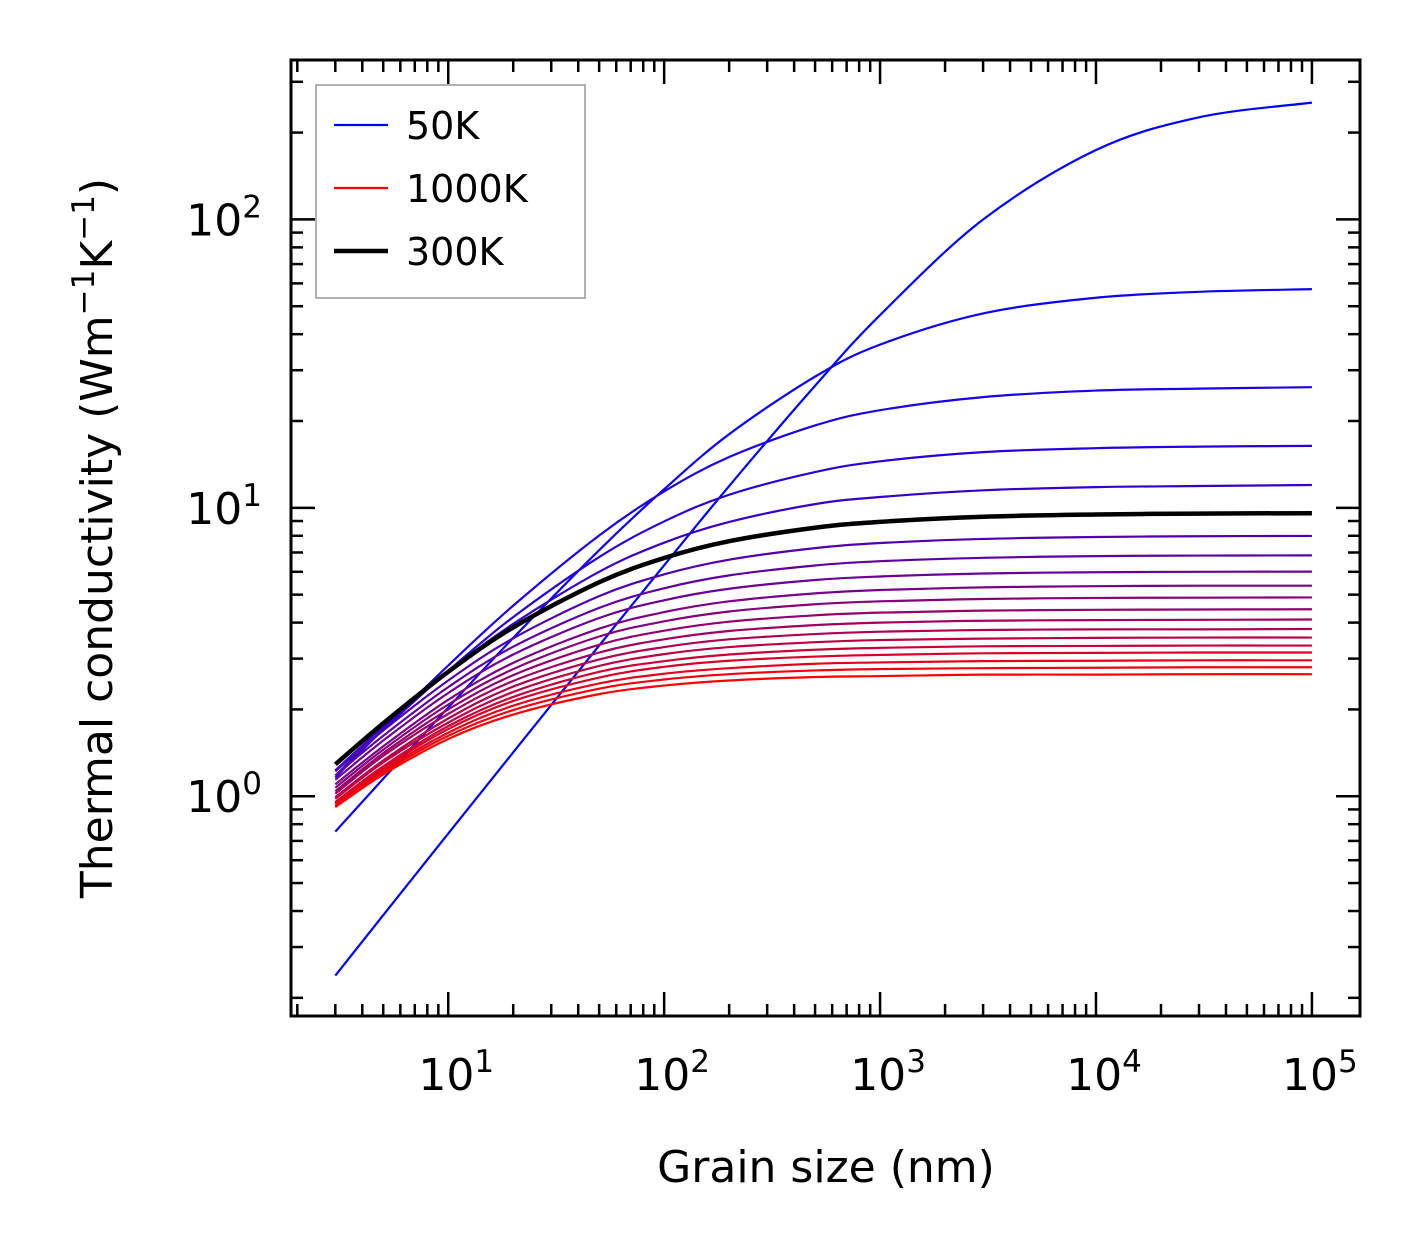 This screenshot has width=1421, height=1254. I want to click on x-tick-label: 10¹, so click(456, 1072).